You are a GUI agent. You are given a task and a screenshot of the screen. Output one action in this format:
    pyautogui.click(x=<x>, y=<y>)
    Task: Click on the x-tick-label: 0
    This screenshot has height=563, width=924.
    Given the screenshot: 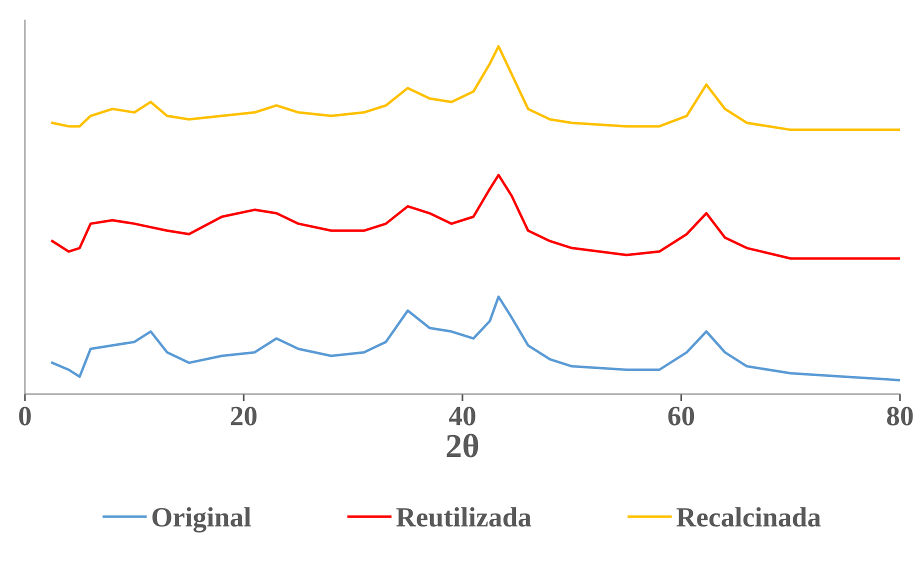 What is the action you would take?
    pyautogui.click(x=25, y=416)
    